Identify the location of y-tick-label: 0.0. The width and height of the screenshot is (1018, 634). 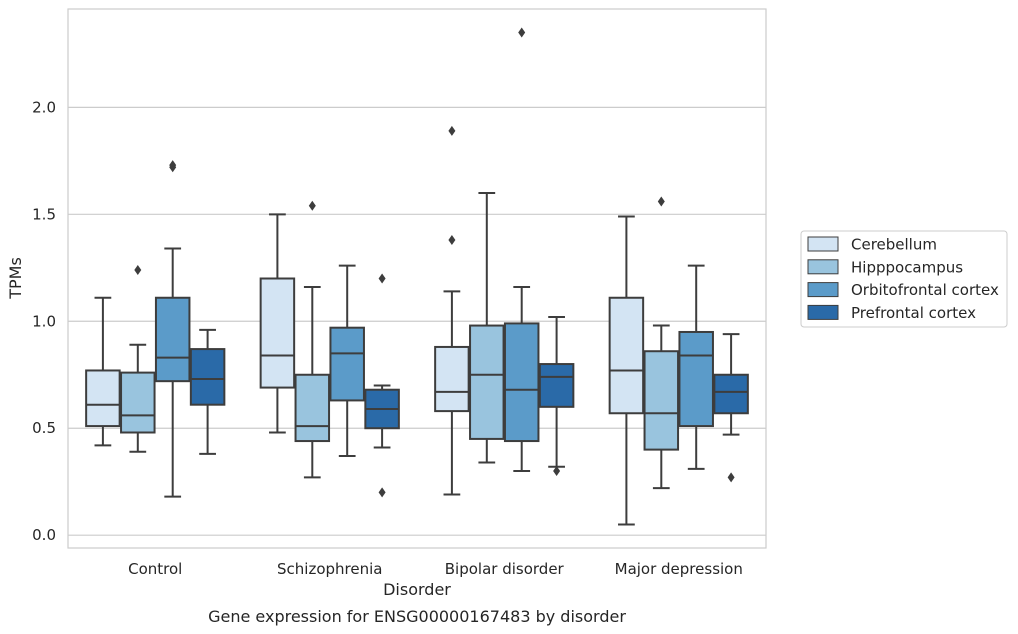
(44, 535).